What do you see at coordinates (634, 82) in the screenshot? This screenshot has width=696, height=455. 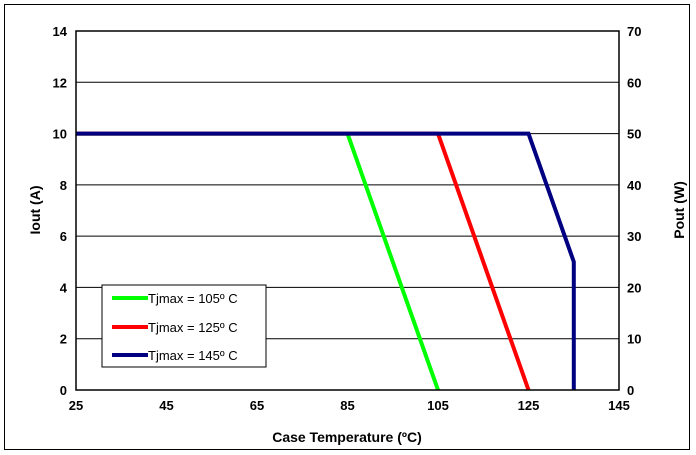 I see `y-tick-label-right-6: 60` at bounding box center [634, 82].